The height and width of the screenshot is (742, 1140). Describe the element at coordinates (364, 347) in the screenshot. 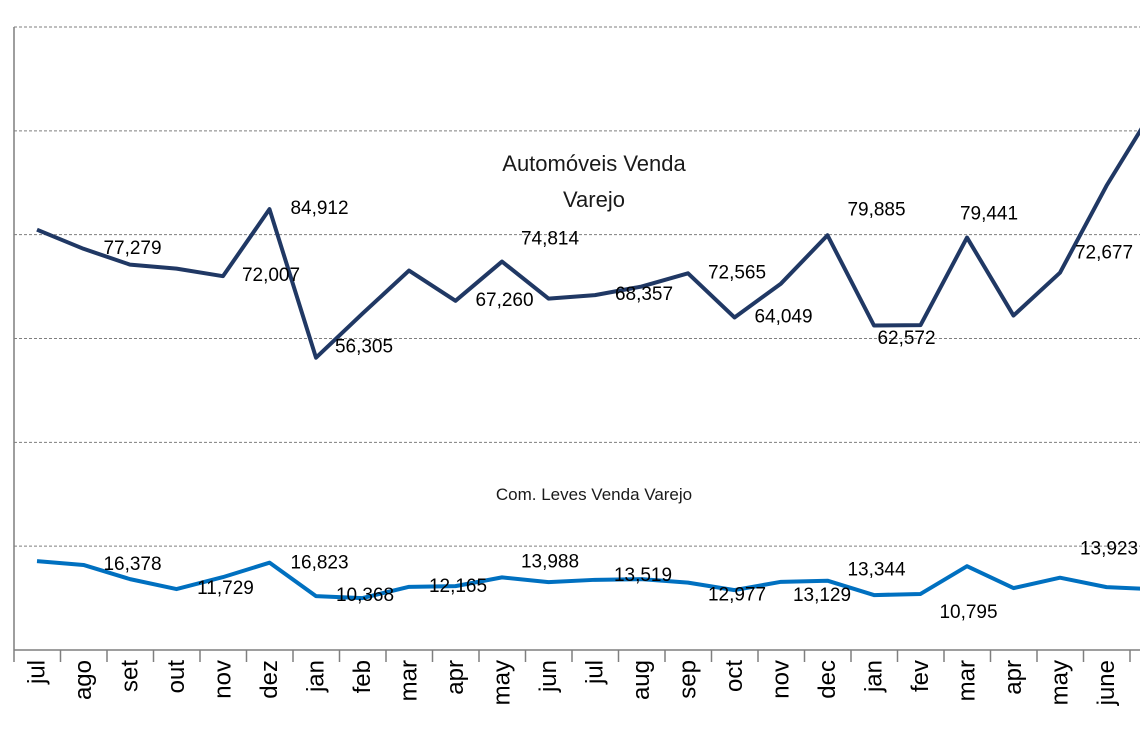

I see `data-label: 56,305` at that location.